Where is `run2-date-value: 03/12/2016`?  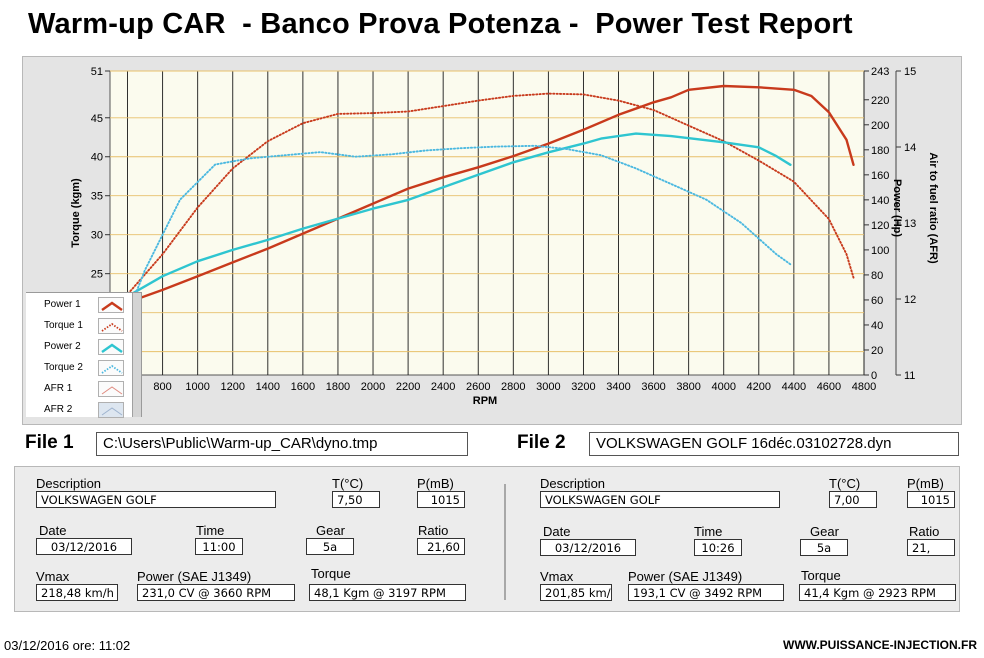 run2-date-value: 03/12/2016 is located at coordinates (588, 547).